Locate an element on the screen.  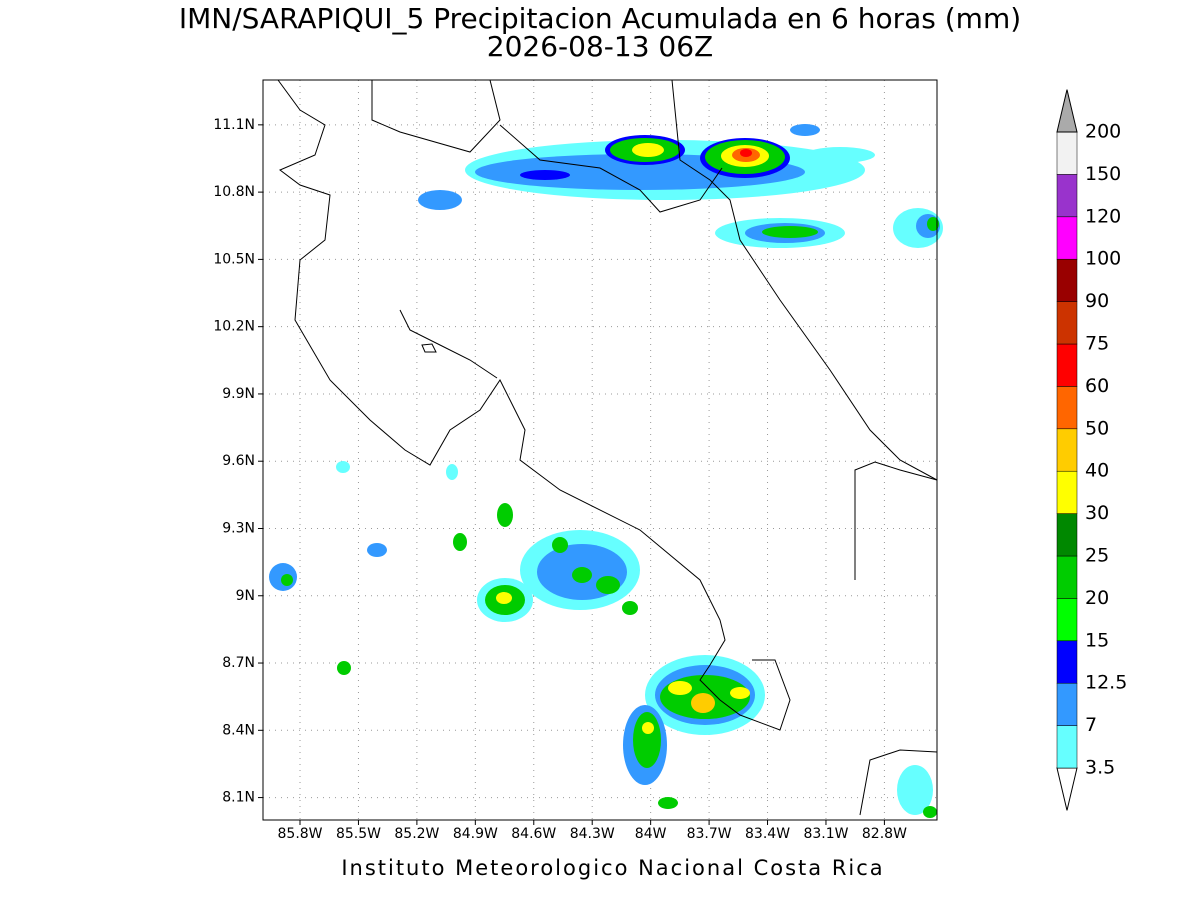
lat-tick-label: 10.8N is located at coordinates (234, 192).